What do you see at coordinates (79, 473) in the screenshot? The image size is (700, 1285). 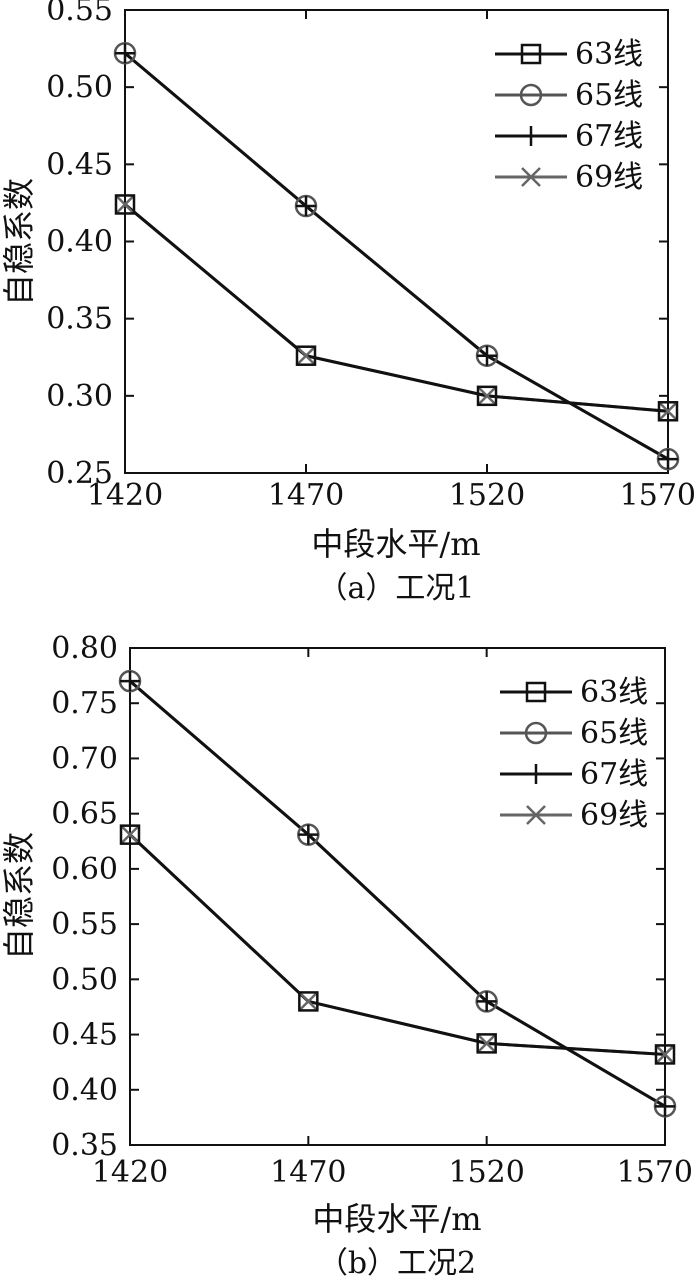 I see `y-tick-label: 0.25` at bounding box center [79, 473].